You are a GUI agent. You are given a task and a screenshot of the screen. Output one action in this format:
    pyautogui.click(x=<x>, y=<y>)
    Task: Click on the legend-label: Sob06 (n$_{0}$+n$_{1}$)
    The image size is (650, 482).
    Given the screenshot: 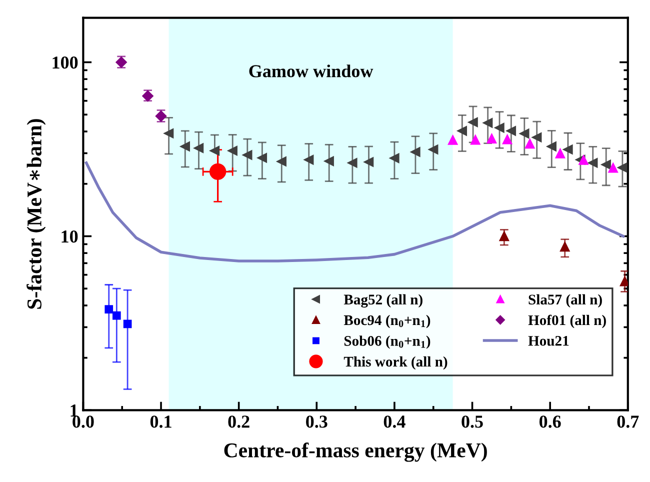 What is the action you would take?
    pyautogui.click(x=387, y=342)
    